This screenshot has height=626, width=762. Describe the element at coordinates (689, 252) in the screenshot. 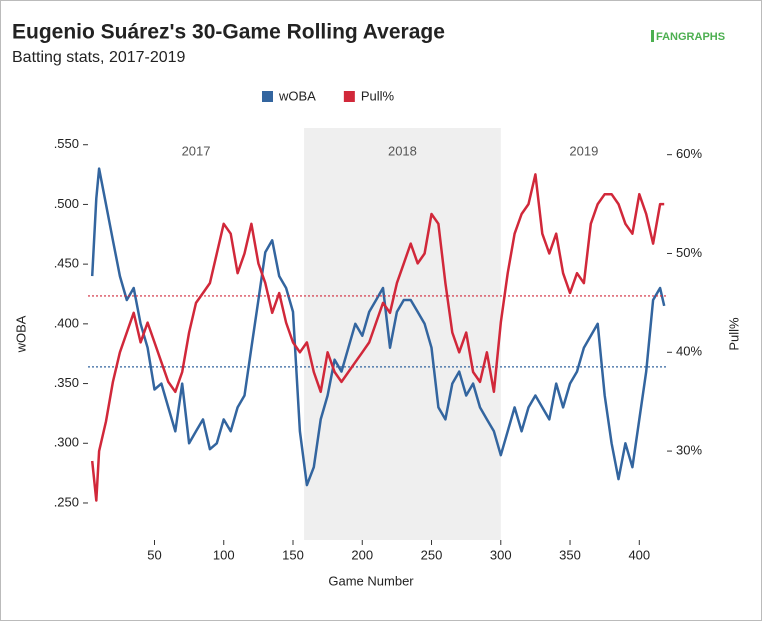

I see `y2-tick-label: 50%` at that location.